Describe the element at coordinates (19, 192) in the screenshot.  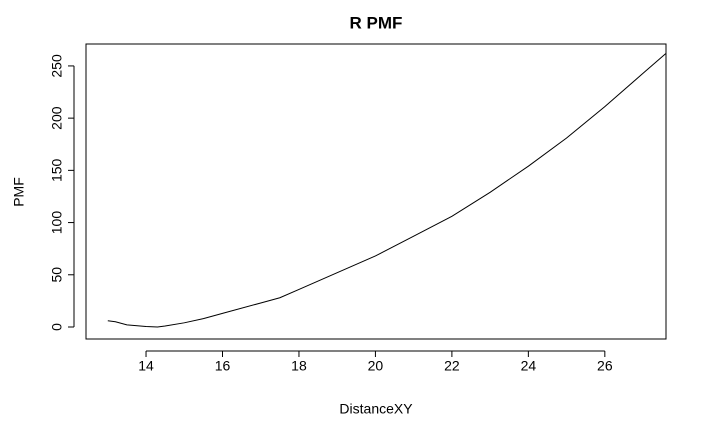
I see `y-axis-label: PMF` at that location.